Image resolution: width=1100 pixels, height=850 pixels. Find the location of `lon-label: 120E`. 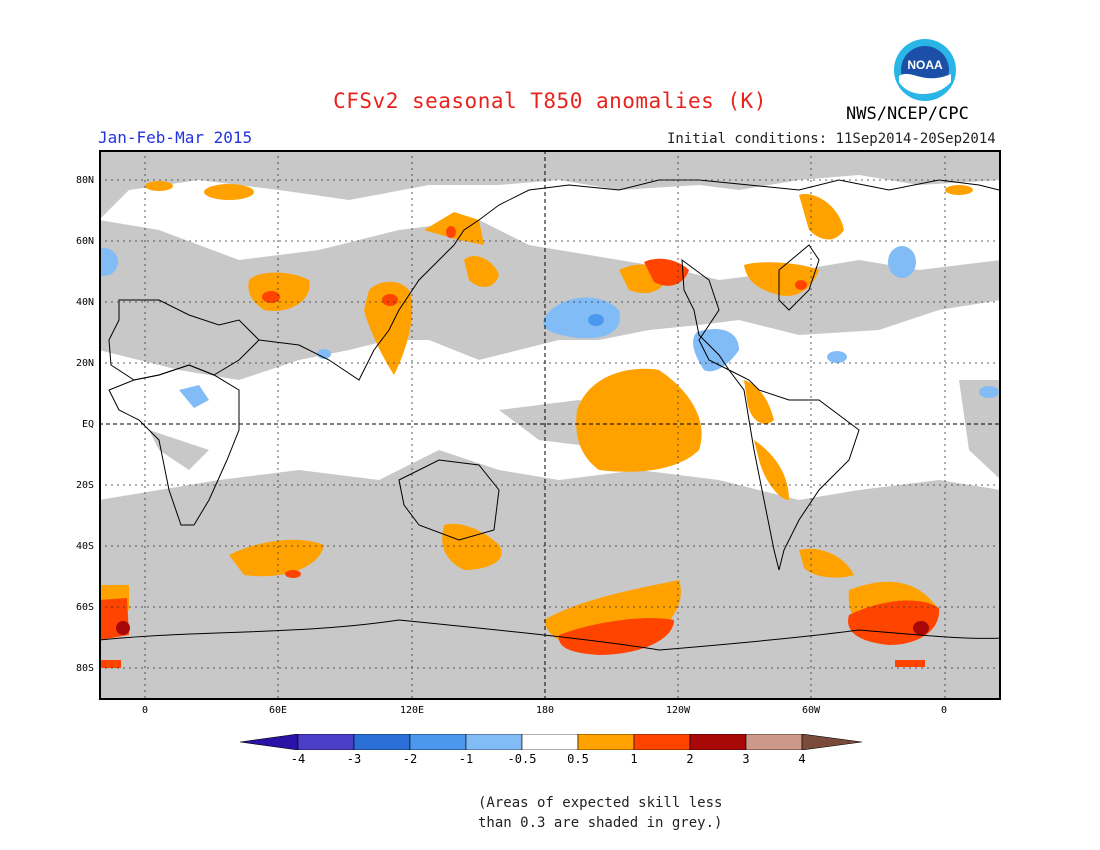

lon-label: 120E is located at coordinates (412, 710).